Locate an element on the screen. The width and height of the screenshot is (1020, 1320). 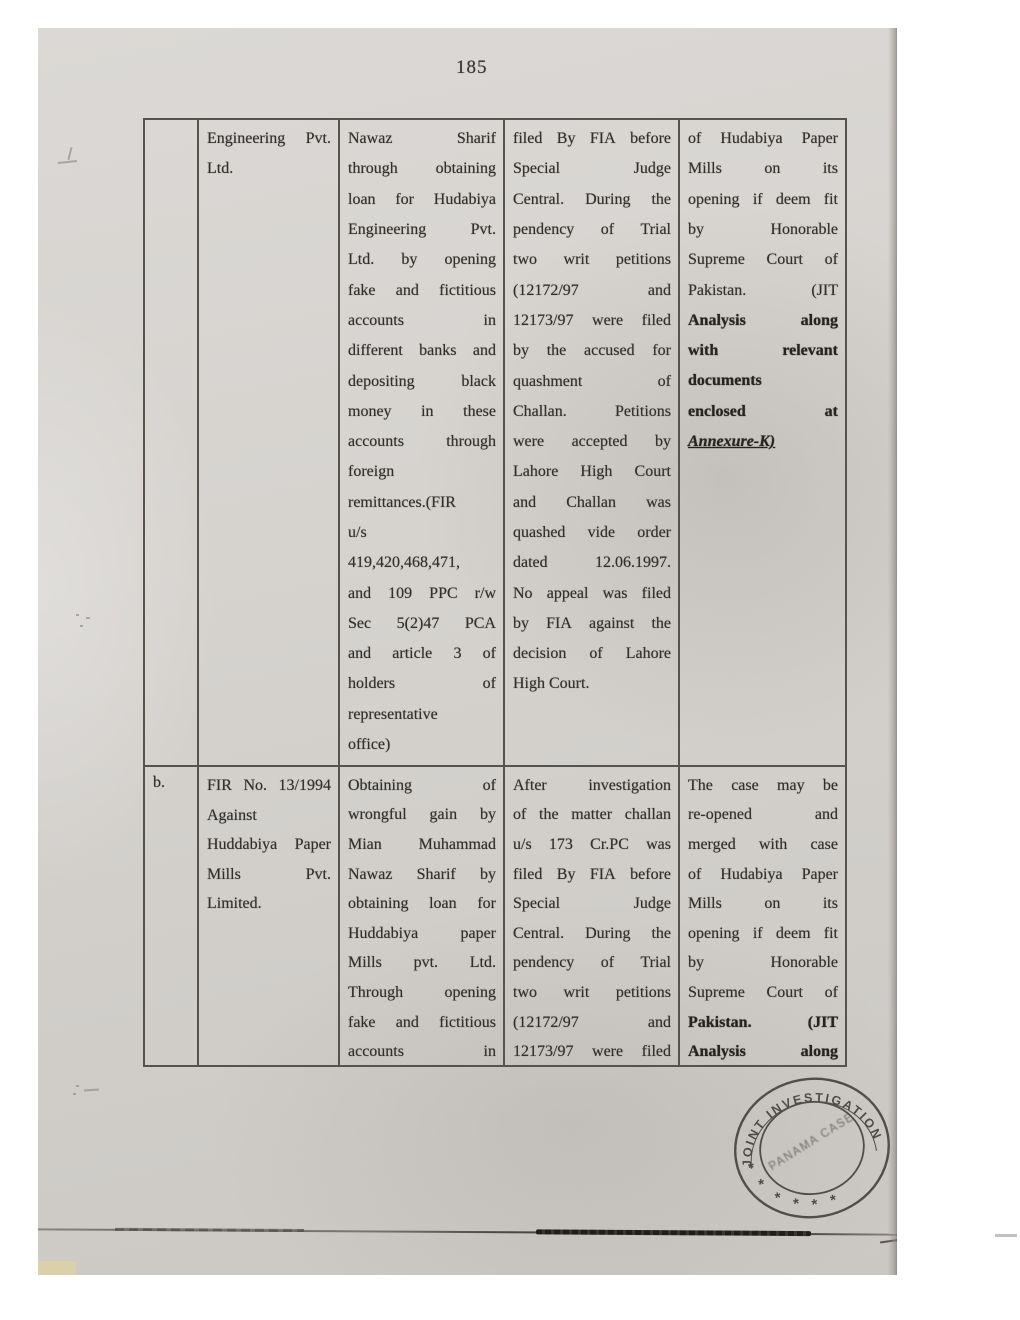
text-line: re-opened and is located at coordinates (763, 815).